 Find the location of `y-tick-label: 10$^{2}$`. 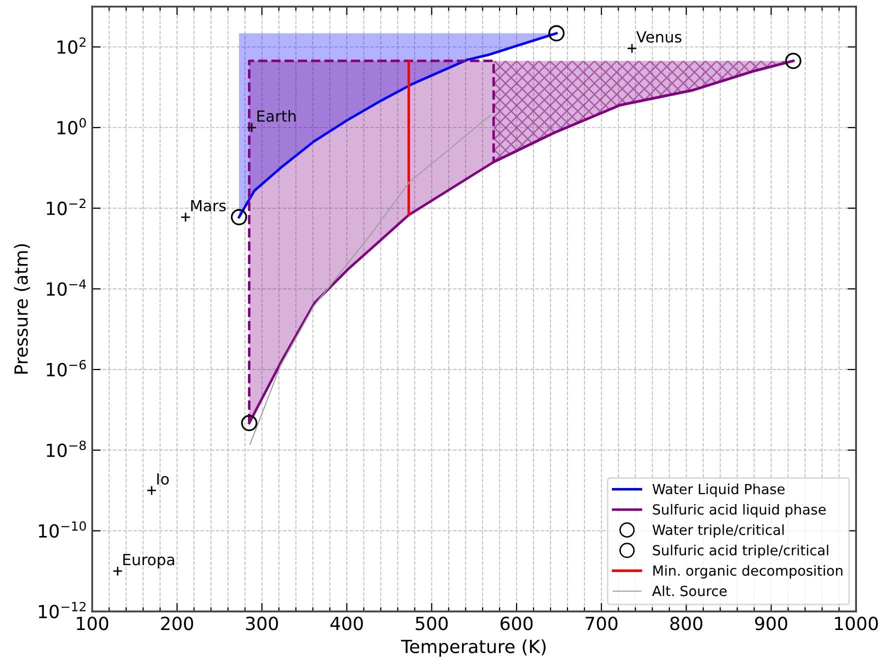

y-tick-label: 10$^{2}$ is located at coordinates (72, 45).